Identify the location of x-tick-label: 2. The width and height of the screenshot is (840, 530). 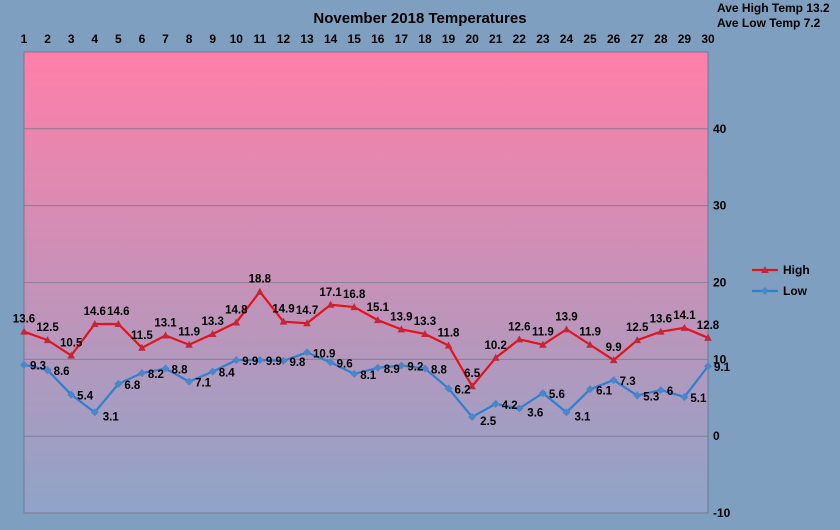
(47, 39).